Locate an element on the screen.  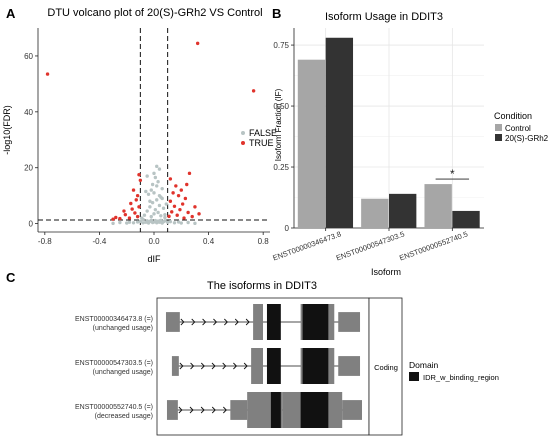
volcano-legend: FALSE TRUE is located at coordinates (259, 138).